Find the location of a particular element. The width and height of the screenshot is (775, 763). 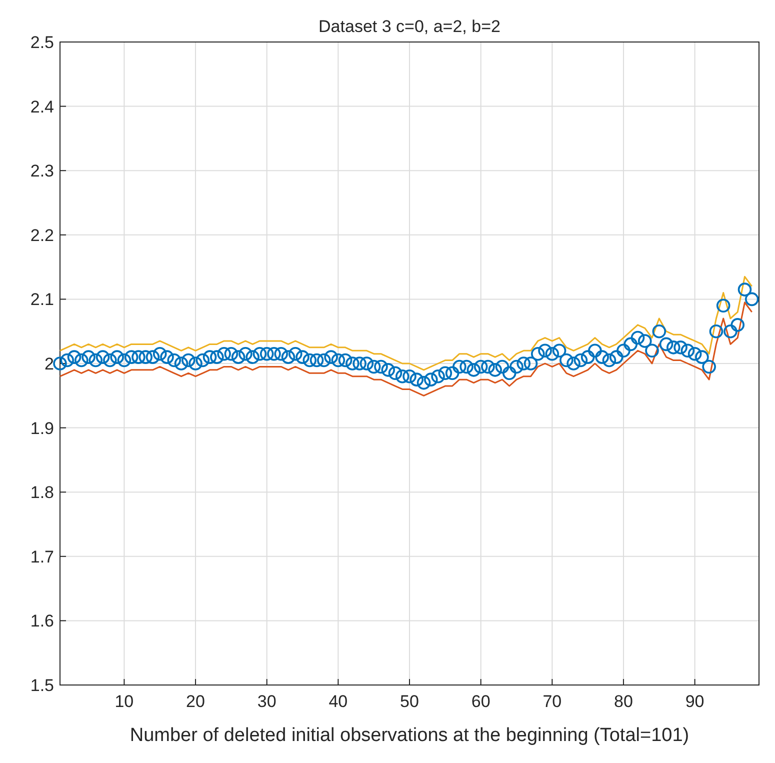

x-tick-label: 70 is located at coordinates (552, 701).